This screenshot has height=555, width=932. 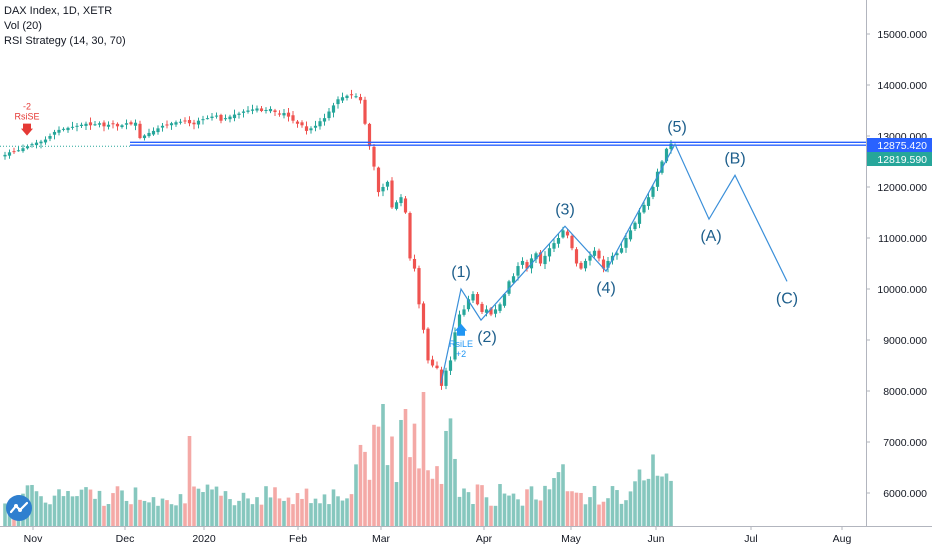 I want to click on wave-label: (3), so click(x=565, y=209).